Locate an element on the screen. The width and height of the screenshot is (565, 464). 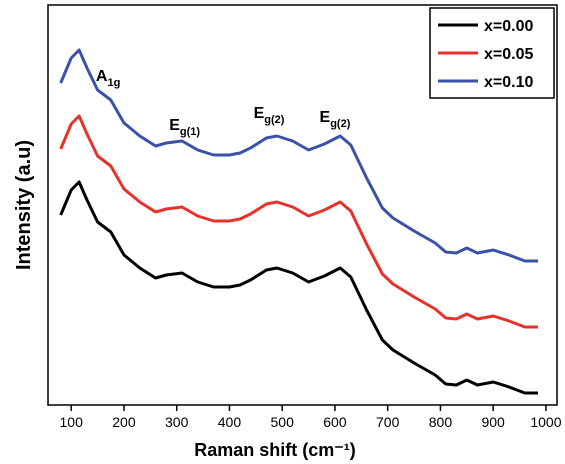
x-tick-label: 400 is located at coordinates (230, 422).